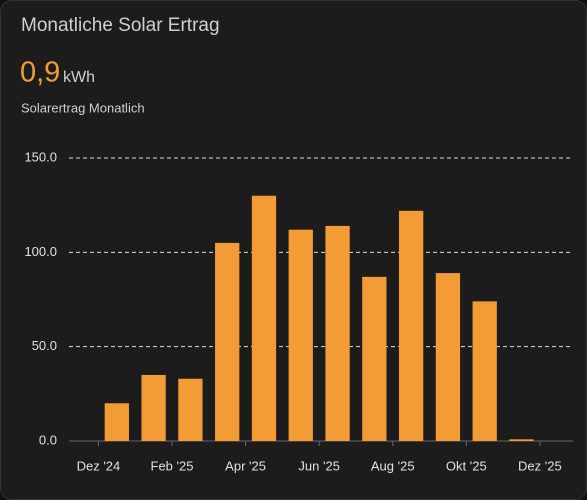  Describe the element at coordinates (540, 465) in the screenshot. I see `x-tick-label: Dez '25` at that location.